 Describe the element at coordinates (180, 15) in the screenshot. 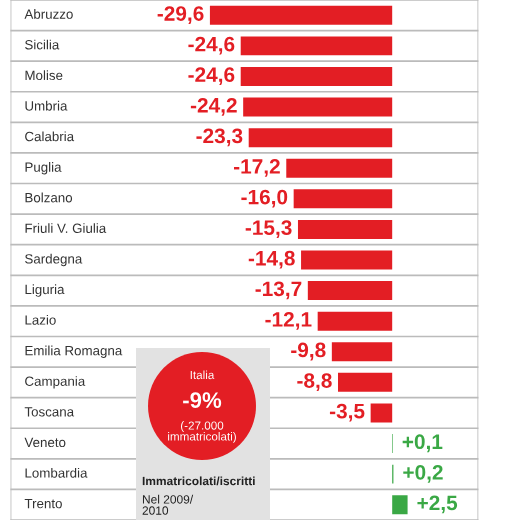

I see `data-label: -29,6` at that location.